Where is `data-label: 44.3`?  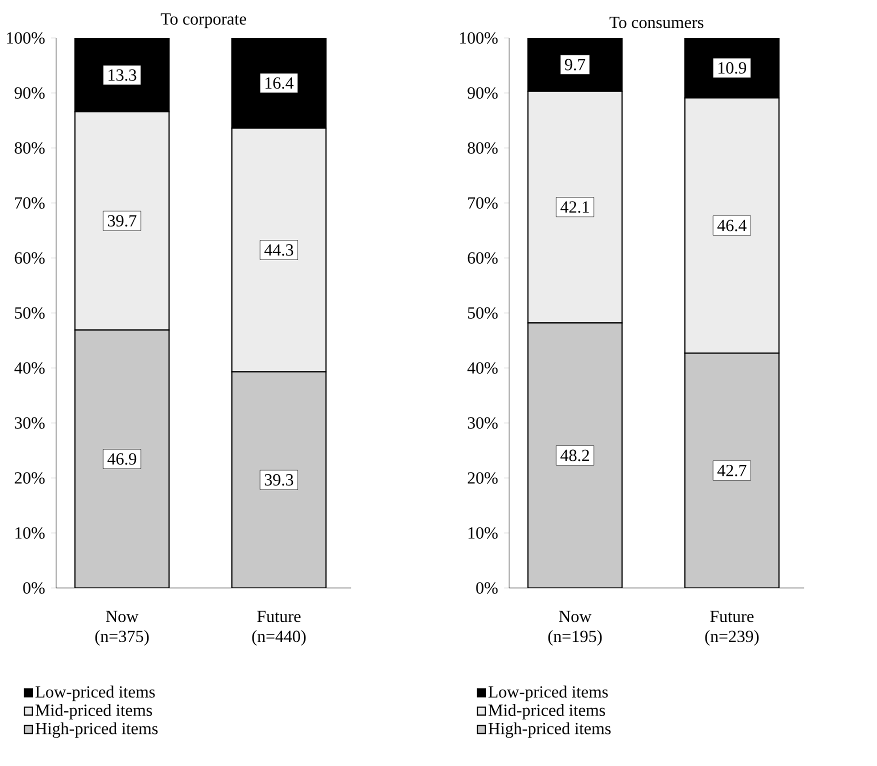 data-label: 44.3 is located at coordinates (279, 250).